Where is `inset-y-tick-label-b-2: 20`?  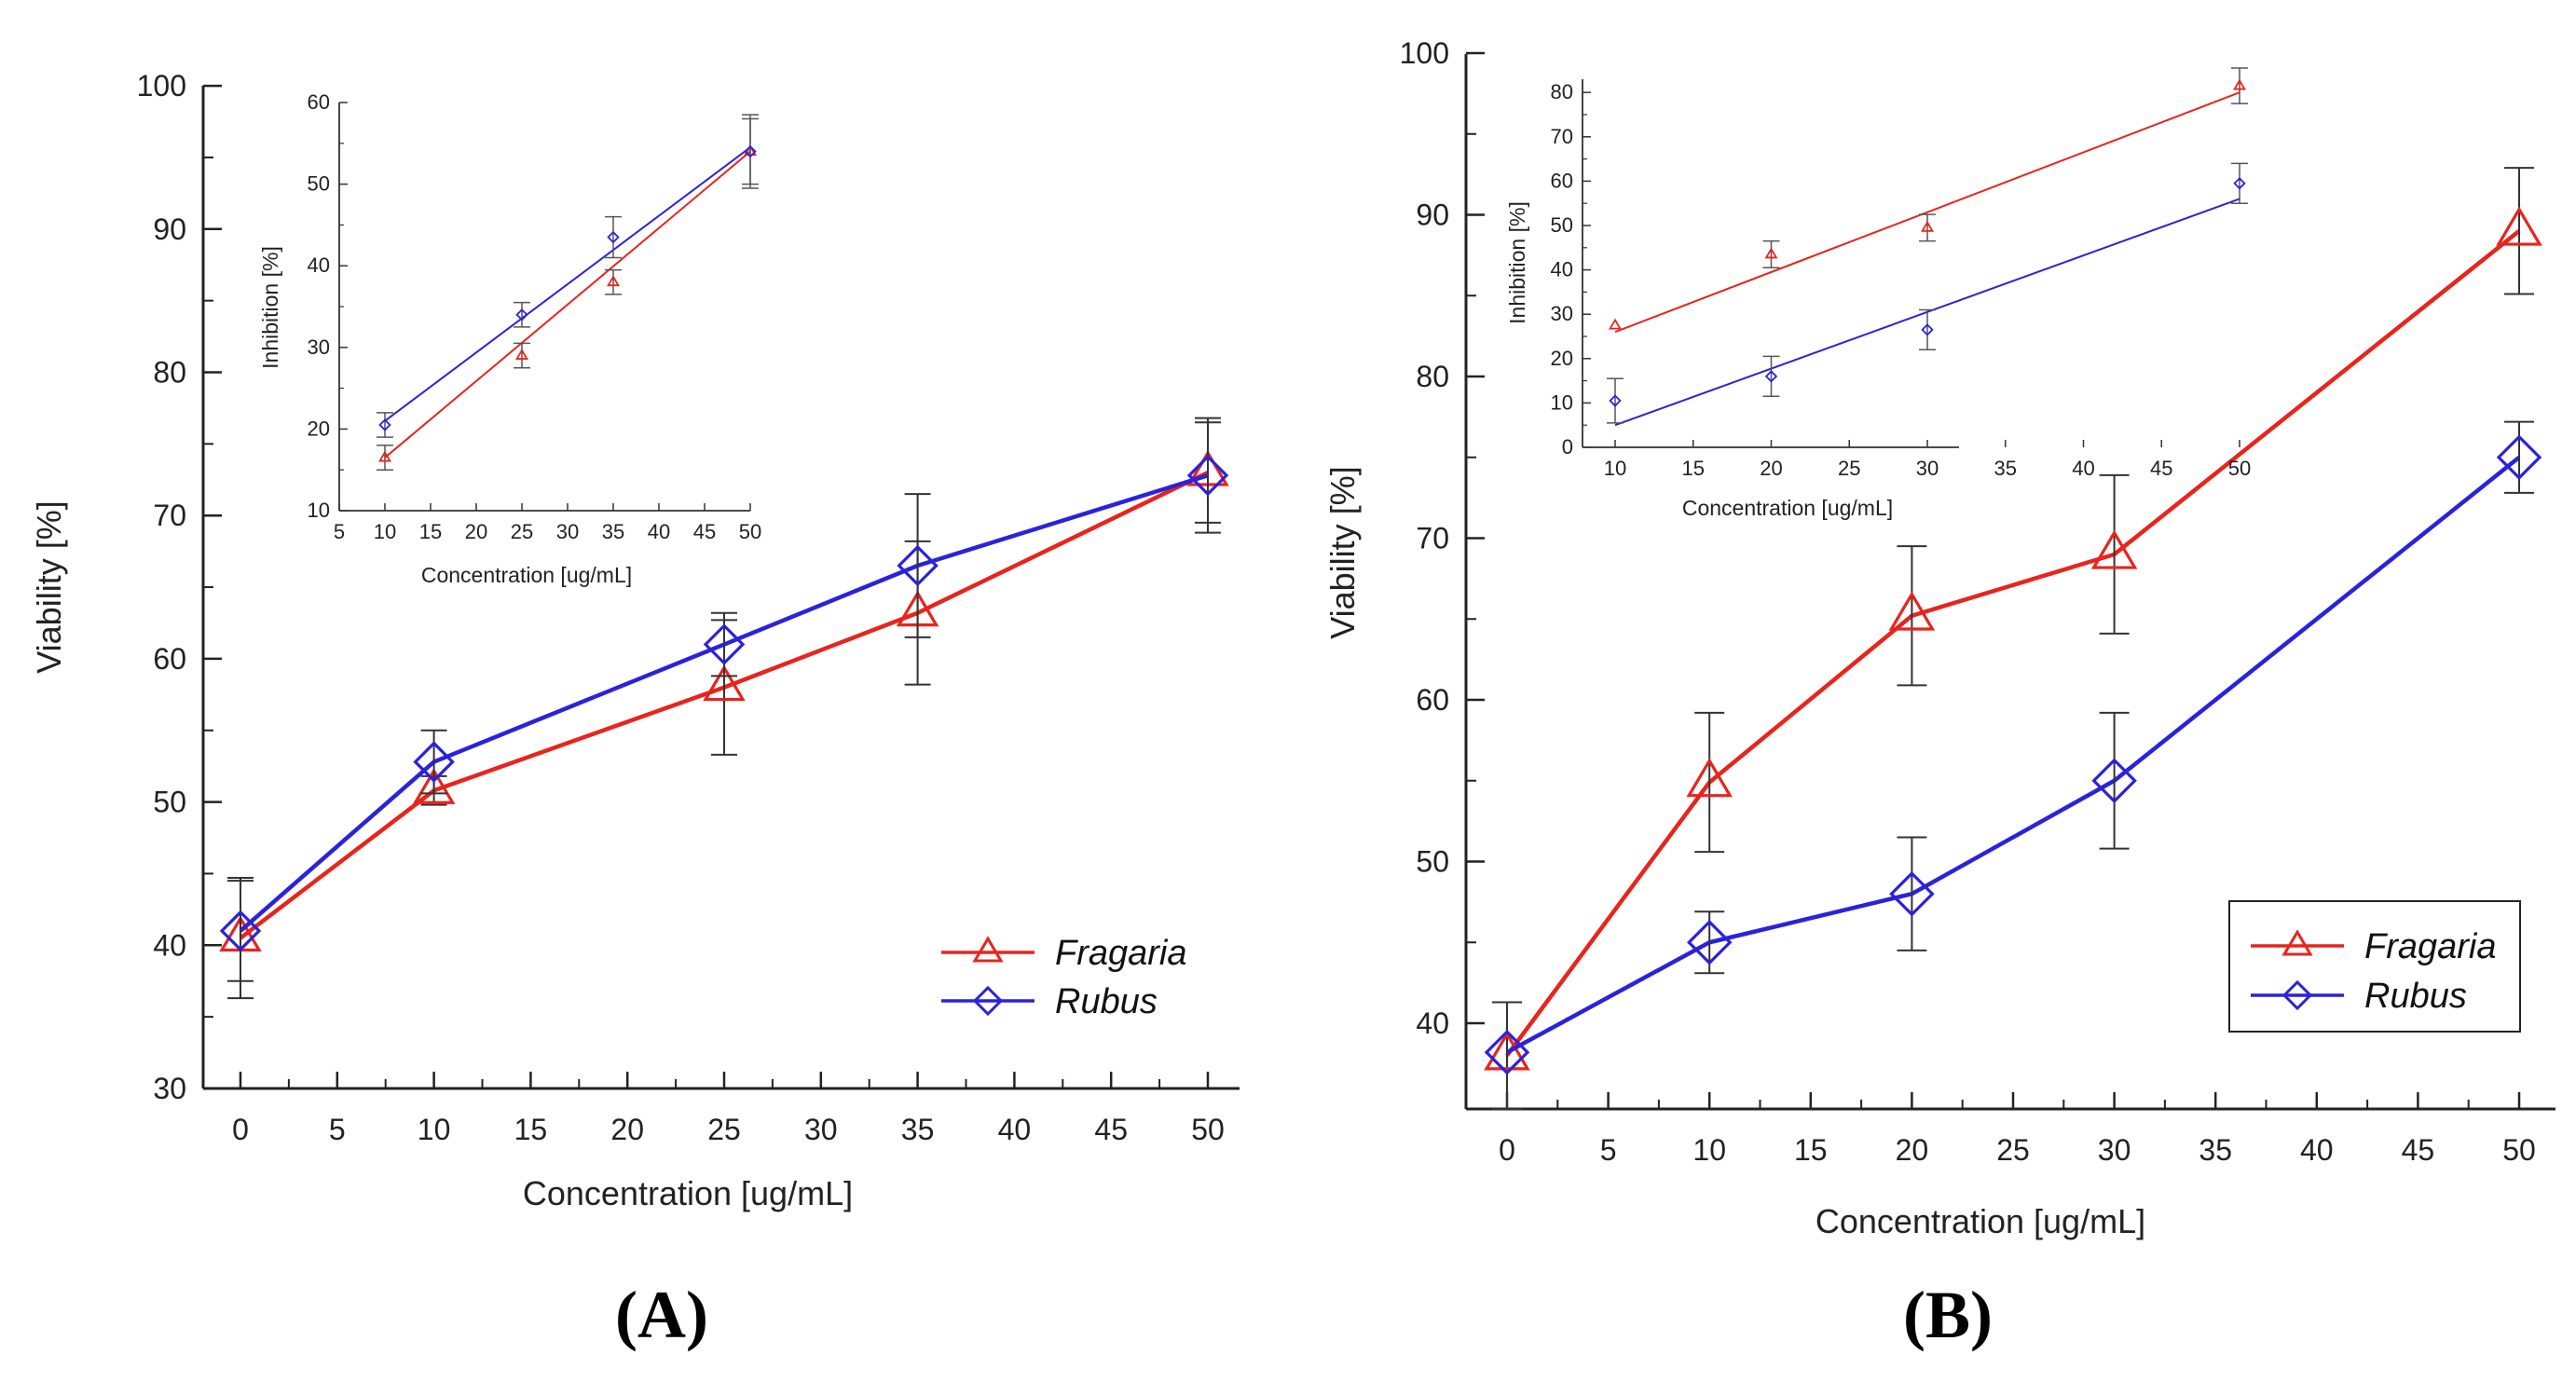
inset-y-tick-label-b-2: 20 is located at coordinates (1562, 358).